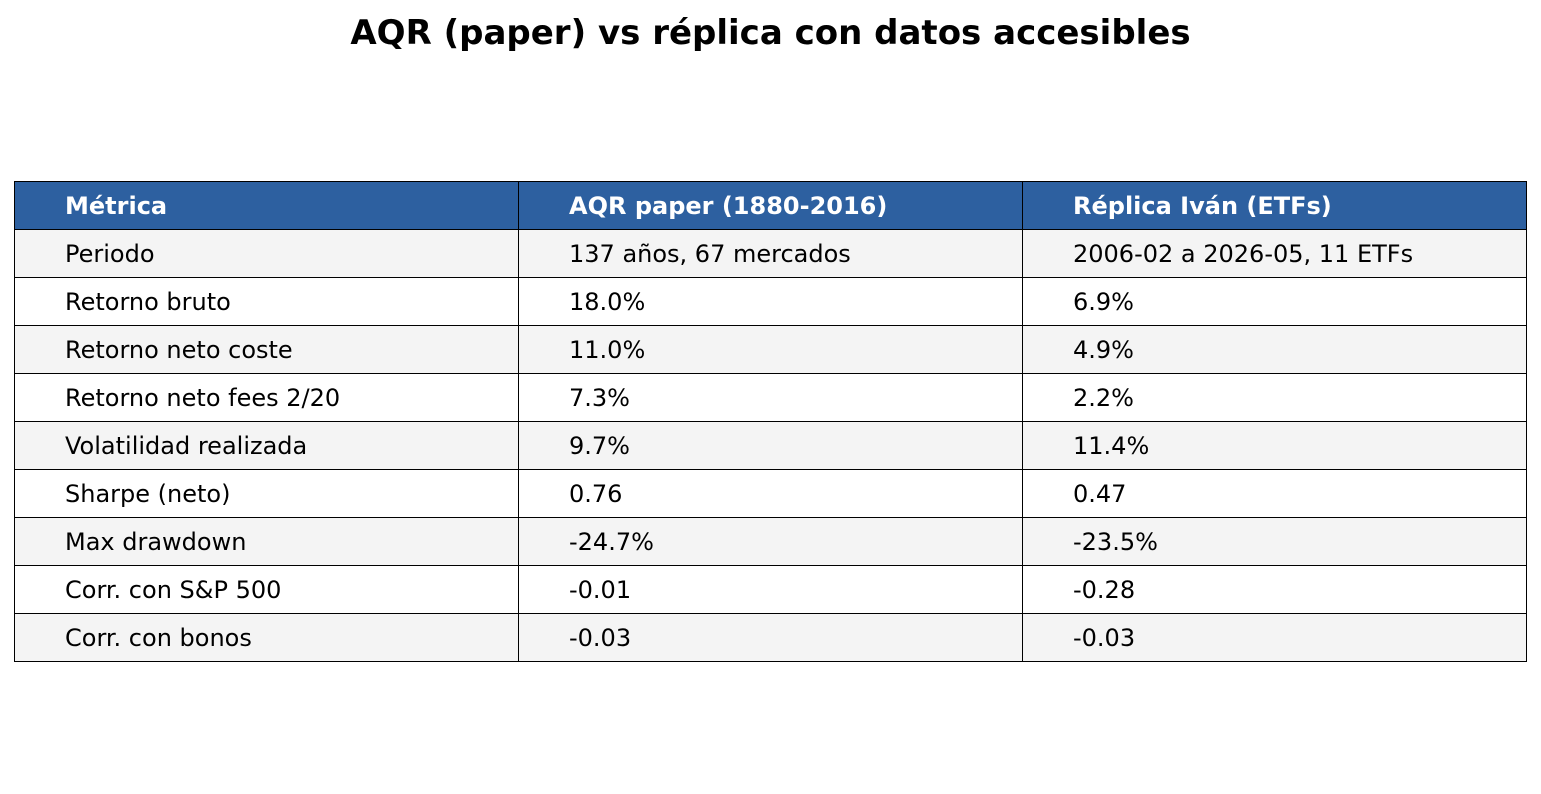  I want to click on aqr-value-cell: -0.01, so click(770, 589).